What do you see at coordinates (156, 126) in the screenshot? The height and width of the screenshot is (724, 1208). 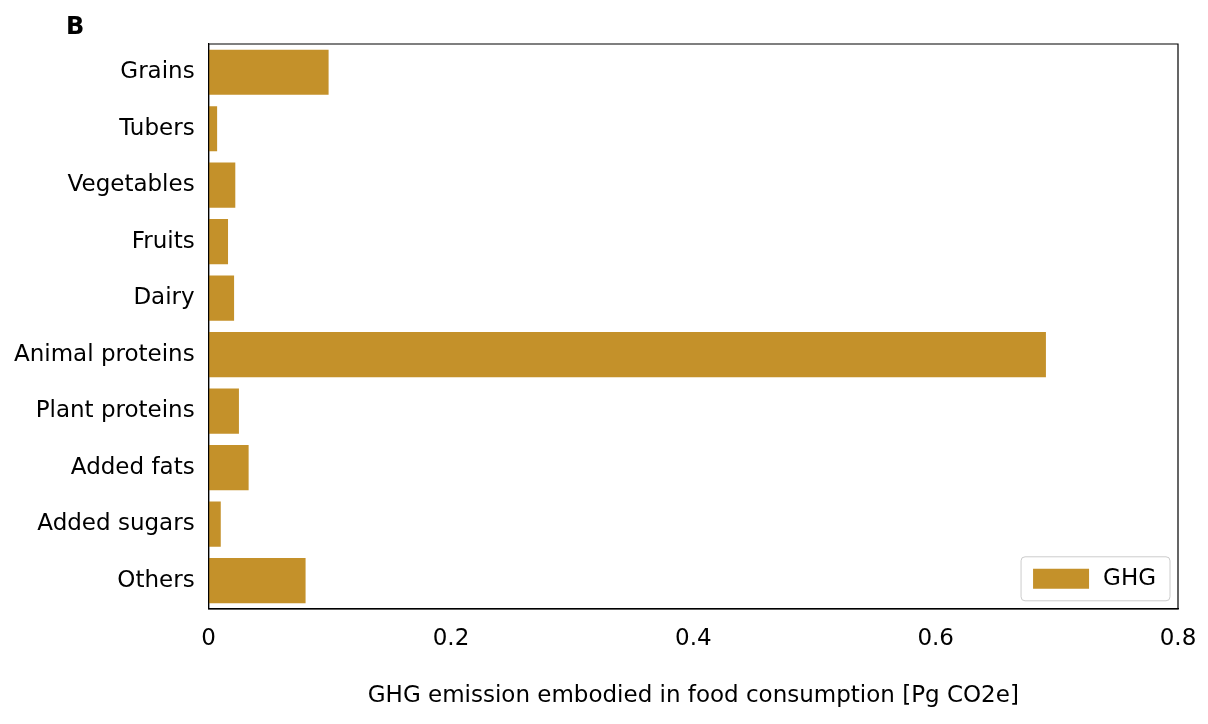 I see `y-tick-label: Tubers` at bounding box center [156, 126].